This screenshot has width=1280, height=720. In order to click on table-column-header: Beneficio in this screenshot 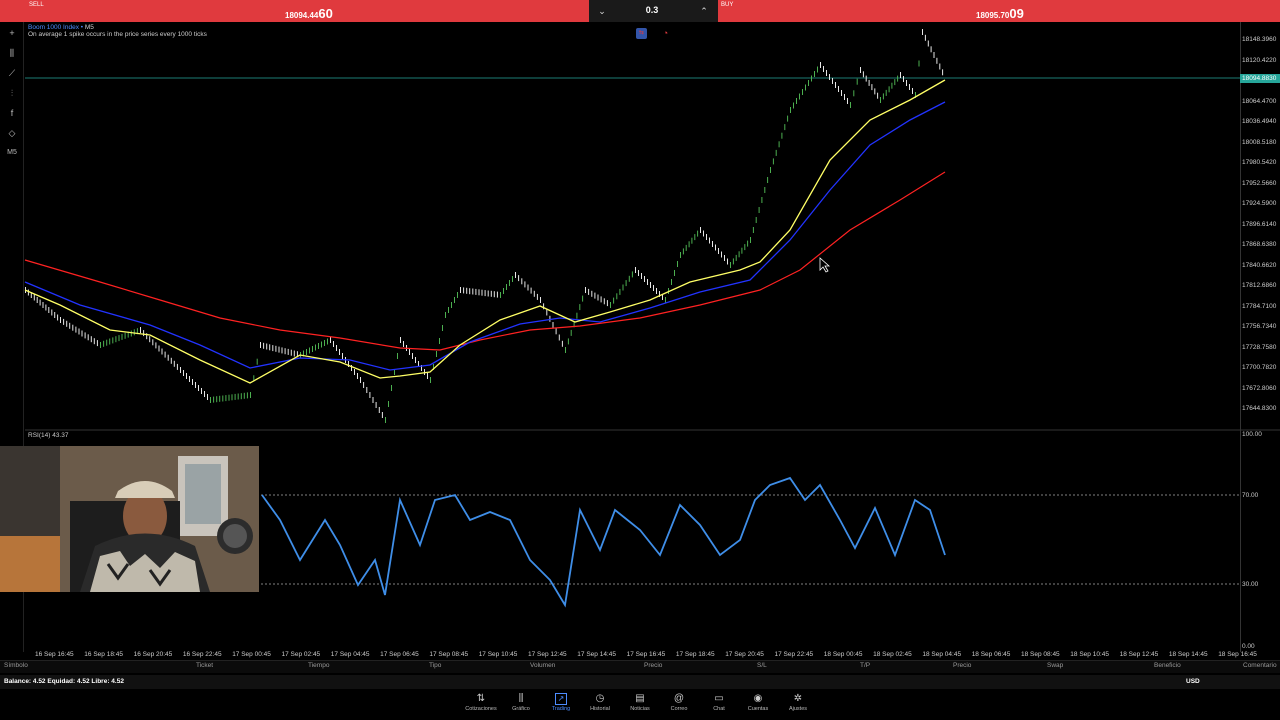, I will do `click(1167, 665)`.